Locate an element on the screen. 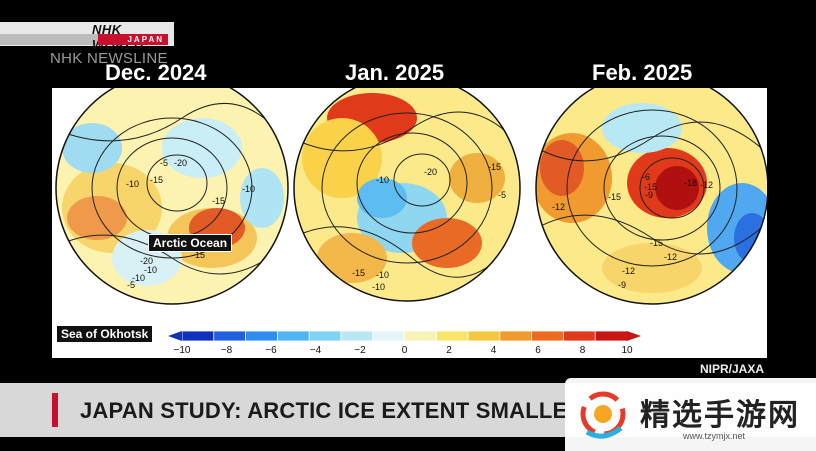 The height and width of the screenshot is (451, 816). colorbar-tick-label: −10 is located at coordinates (182, 350).